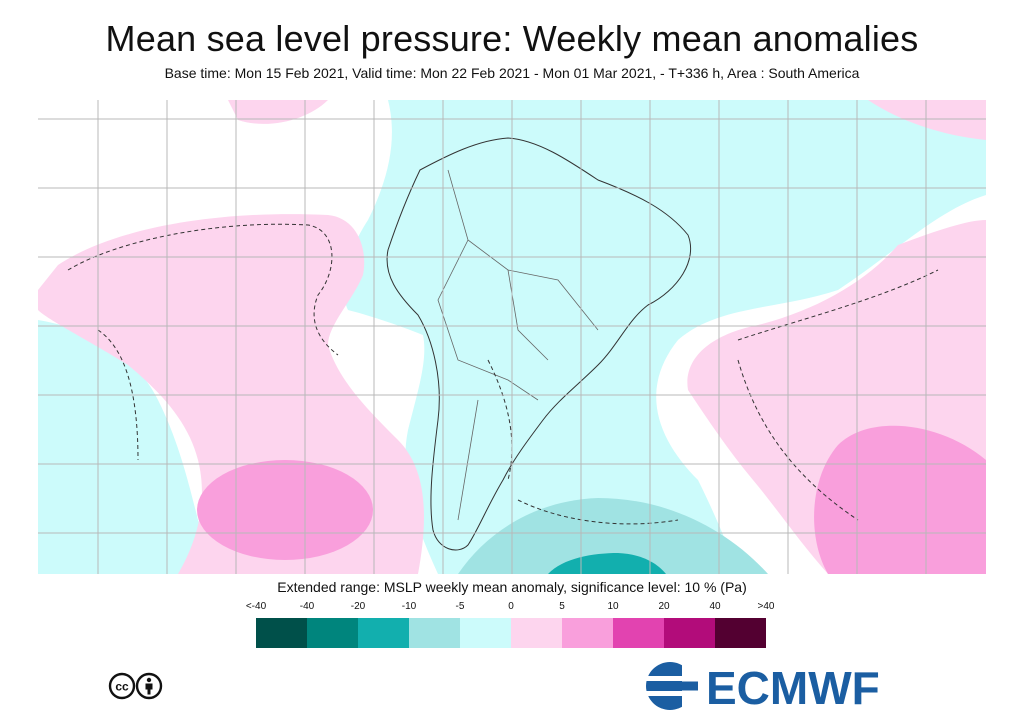 The image size is (1024, 720). What do you see at coordinates (715, 606) in the screenshot?
I see `legend-tick: 40` at bounding box center [715, 606].